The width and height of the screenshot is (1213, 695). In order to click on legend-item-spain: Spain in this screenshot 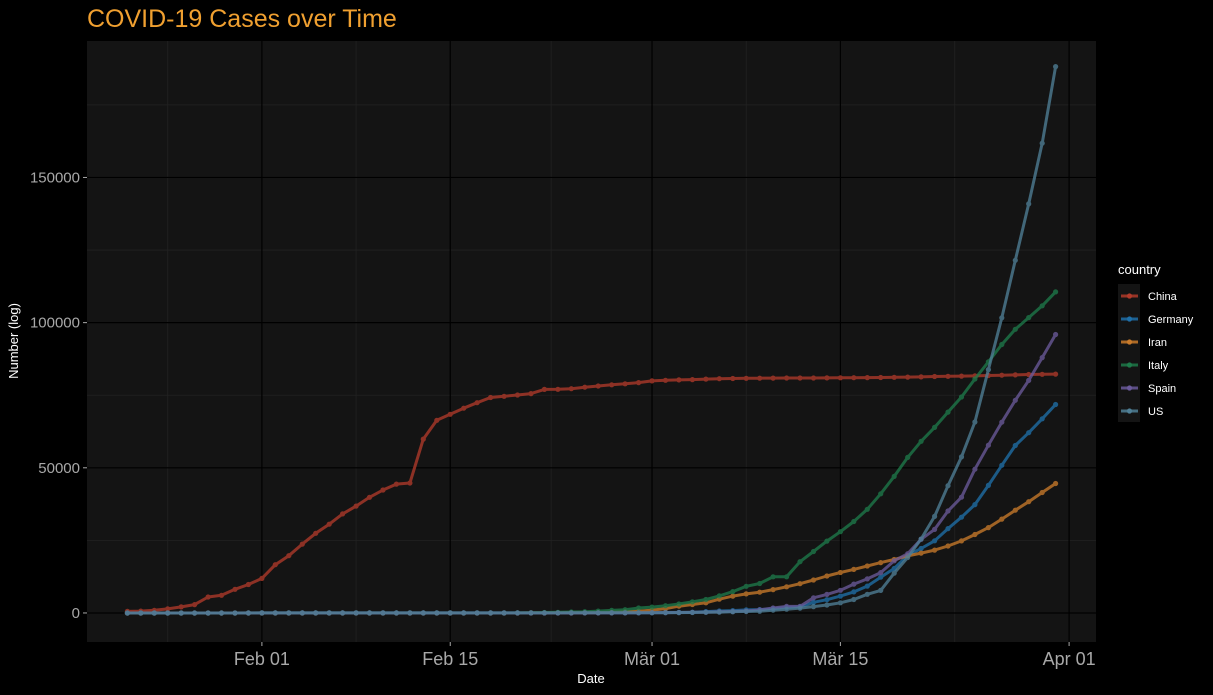, I will do `click(1148, 389)`.